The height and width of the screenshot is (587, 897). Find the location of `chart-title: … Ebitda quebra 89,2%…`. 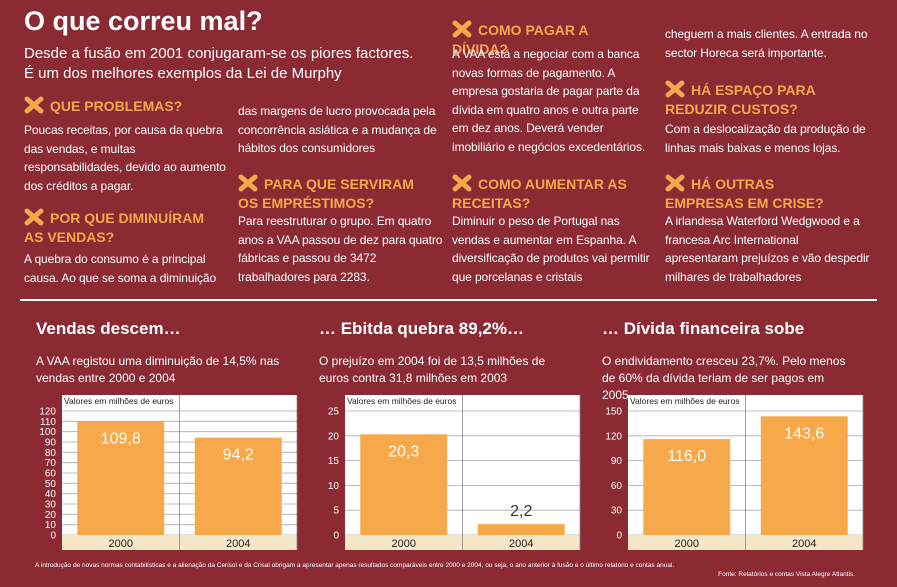

chart-title: … Ebitda quebra 89,2%… is located at coordinates (421, 328).